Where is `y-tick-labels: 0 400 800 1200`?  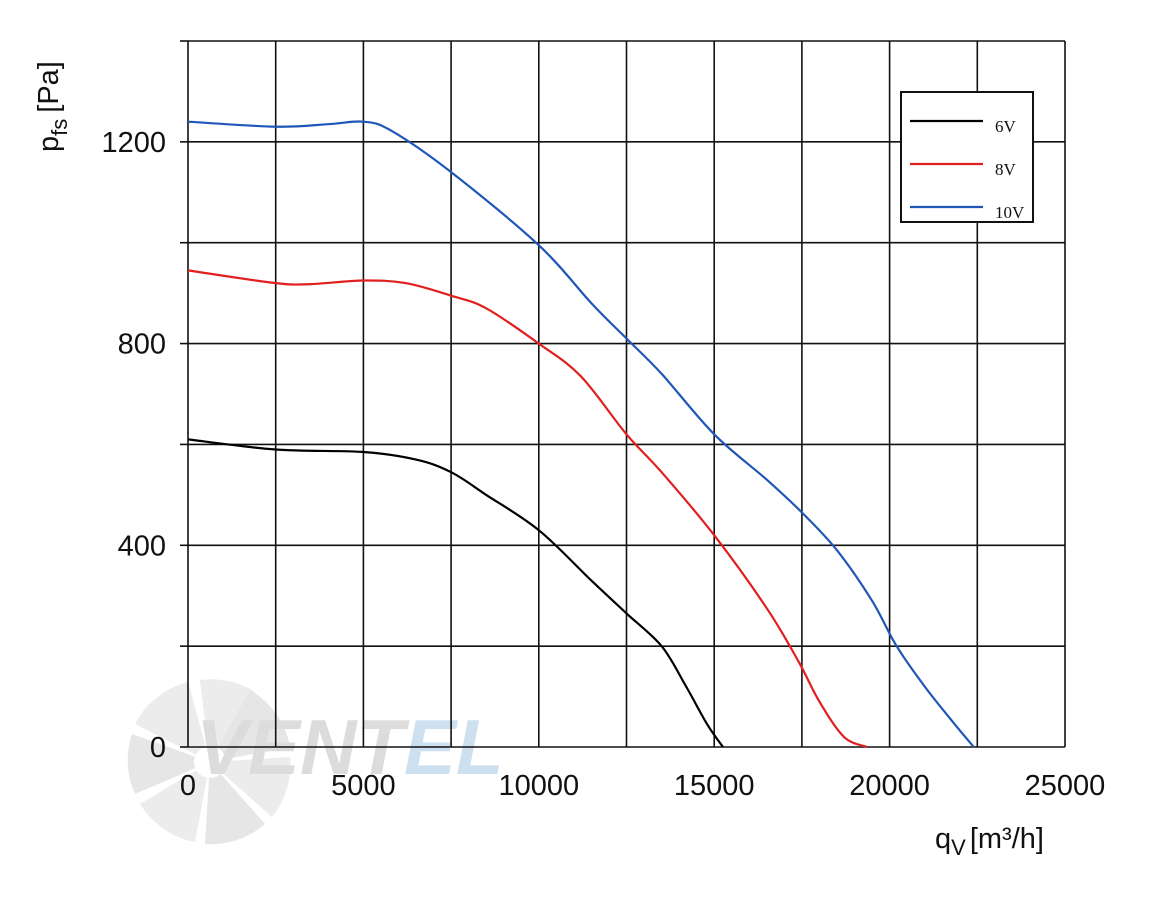 y-tick-labels: 0 400 800 1200 is located at coordinates (133, 445).